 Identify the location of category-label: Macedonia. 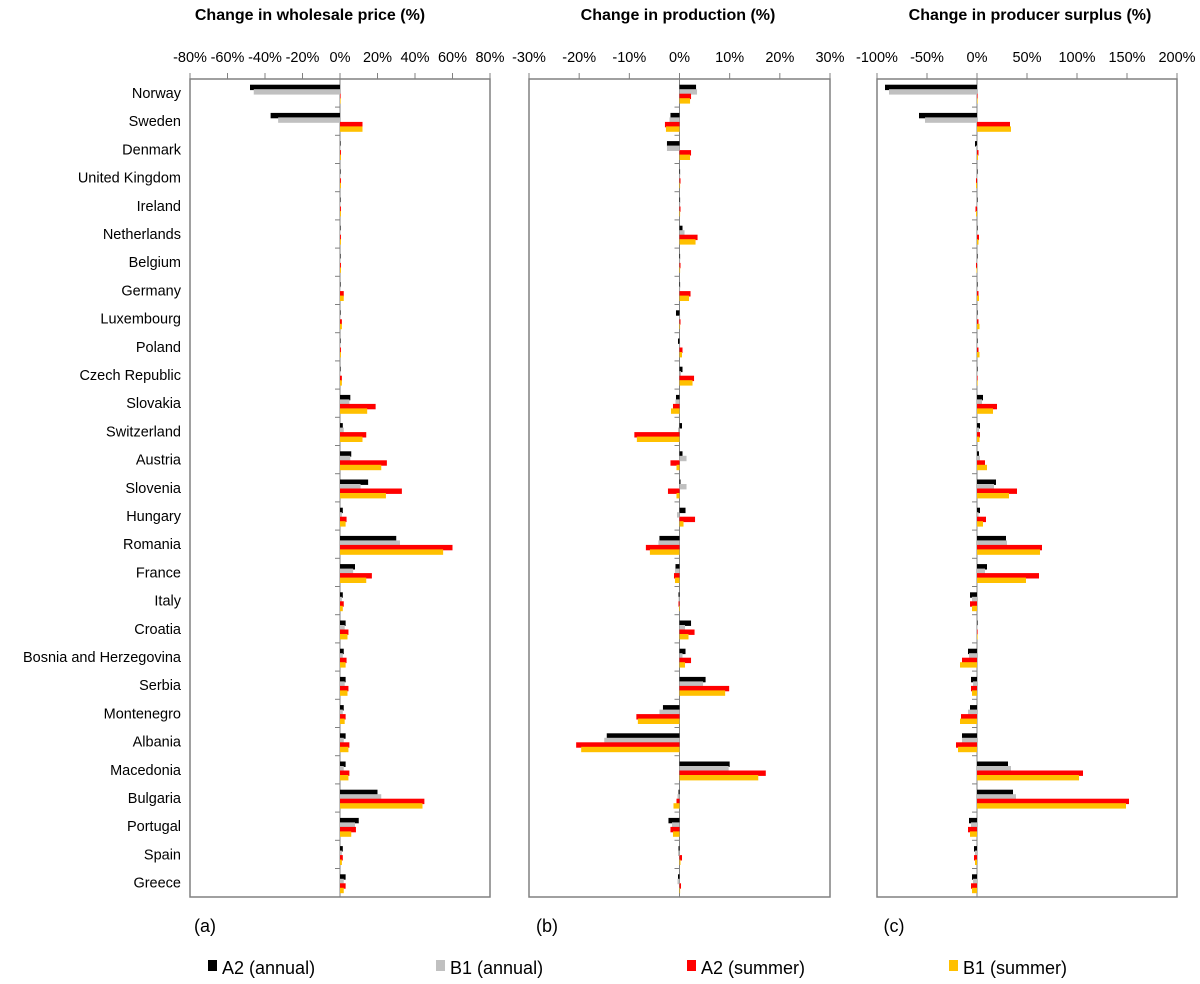
(146, 771).